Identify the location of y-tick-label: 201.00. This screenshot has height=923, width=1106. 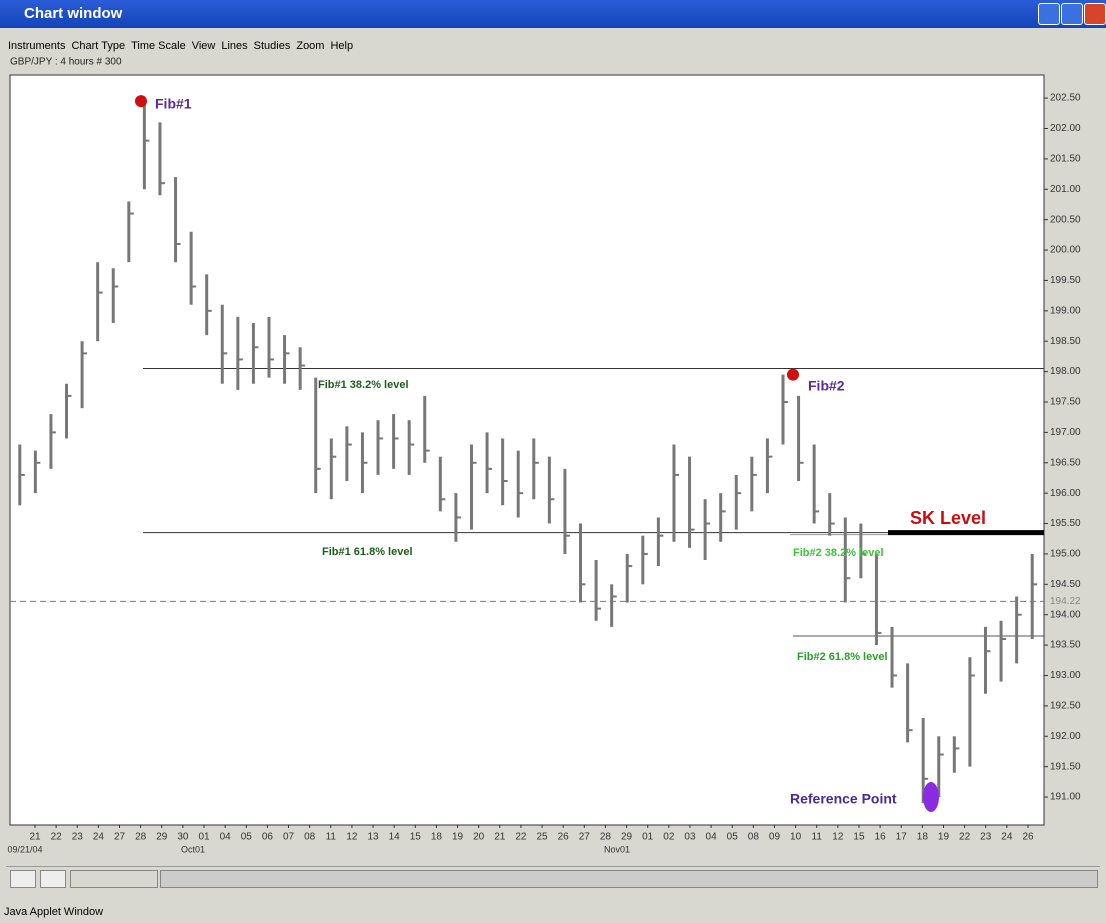
(1065, 189).